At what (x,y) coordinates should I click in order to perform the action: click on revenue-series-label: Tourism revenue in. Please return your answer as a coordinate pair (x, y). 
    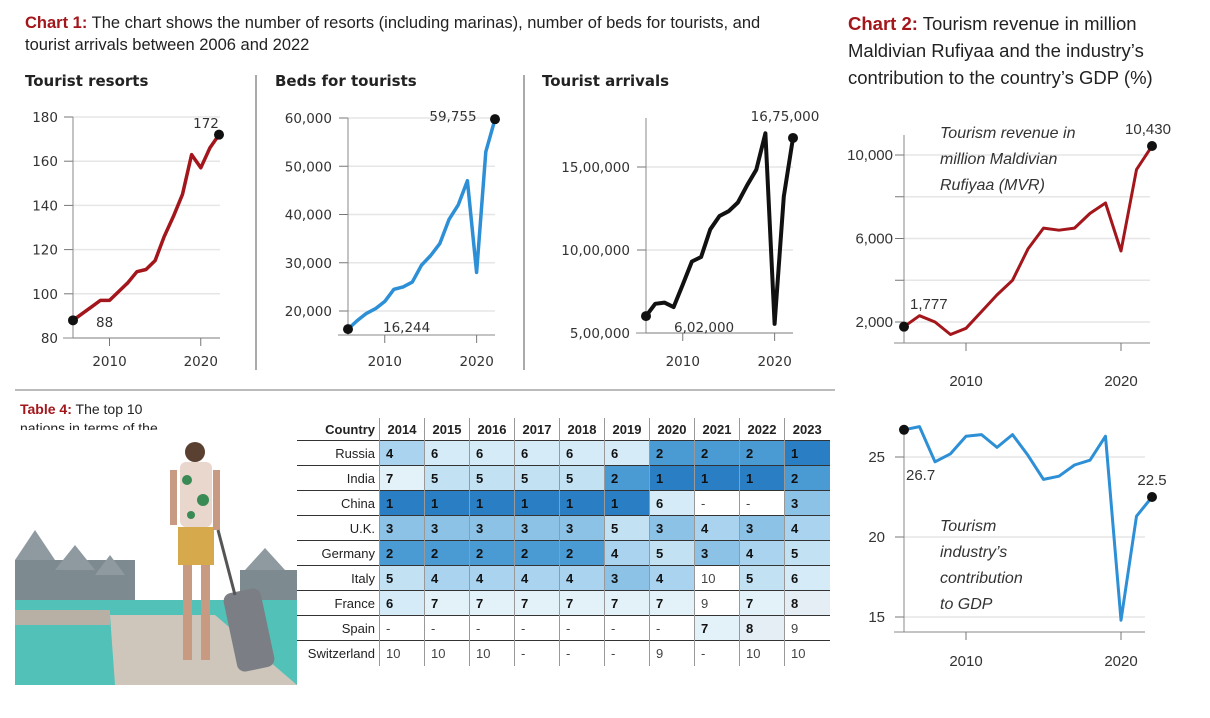
    Looking at the image, I should click on (1008, 133).